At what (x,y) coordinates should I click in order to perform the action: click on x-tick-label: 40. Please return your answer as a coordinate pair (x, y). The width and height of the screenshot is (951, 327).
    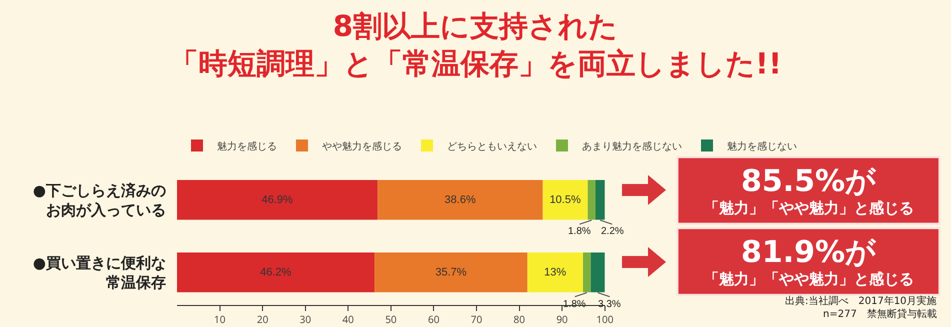
    Looking at the image, I should click on (348, 319).